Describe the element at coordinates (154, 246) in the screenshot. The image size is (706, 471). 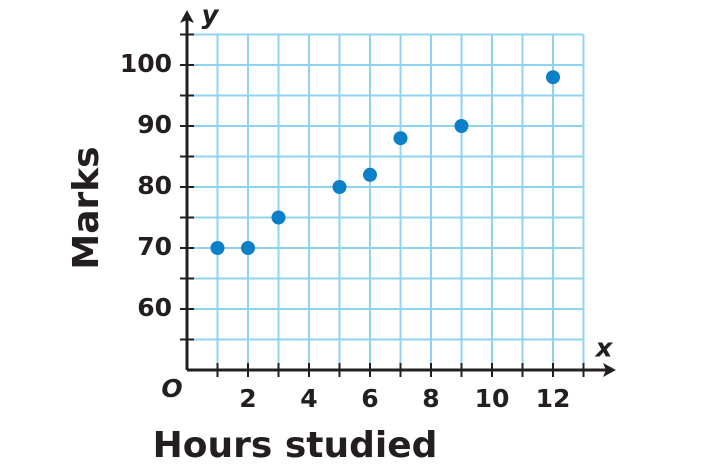
I see `y-tick-label: 70` at that location.